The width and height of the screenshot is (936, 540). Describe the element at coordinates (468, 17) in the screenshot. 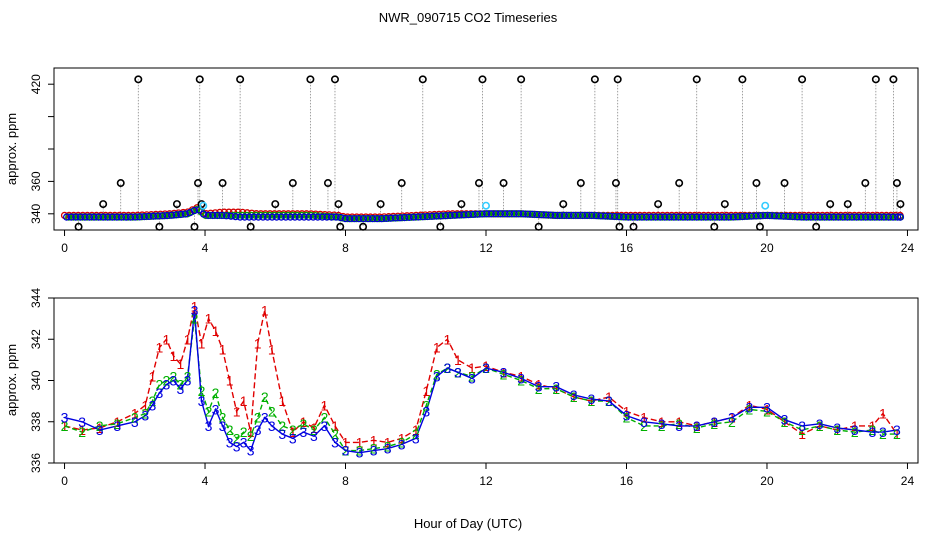

I see `figure-title: NWR_090715 CO2 Timeseries` at that location.